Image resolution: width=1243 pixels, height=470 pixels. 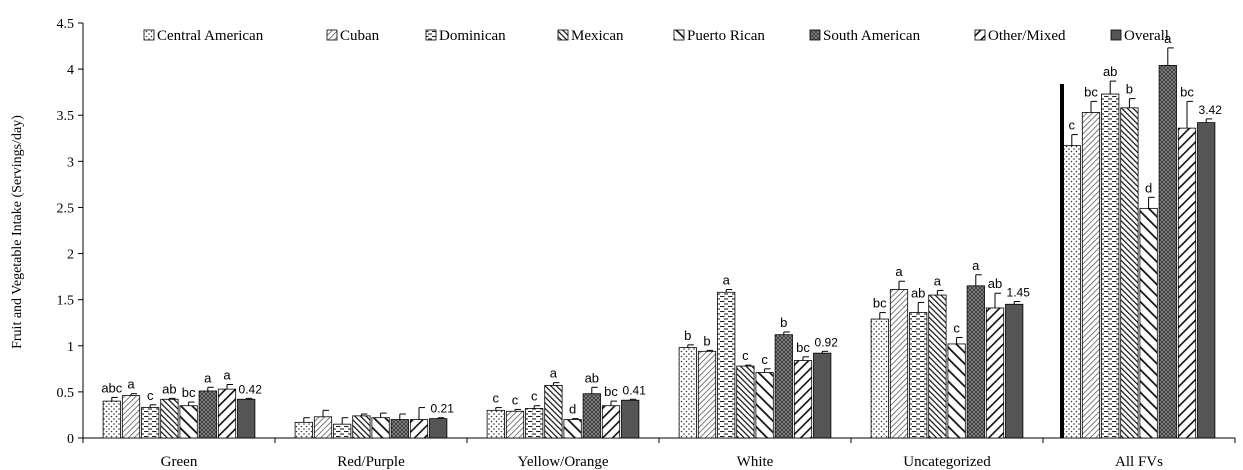 What do you see at coordinates (360, 36) in the screenshot?
I see `legend-label: Cuban` at bounding box center [360, 36].